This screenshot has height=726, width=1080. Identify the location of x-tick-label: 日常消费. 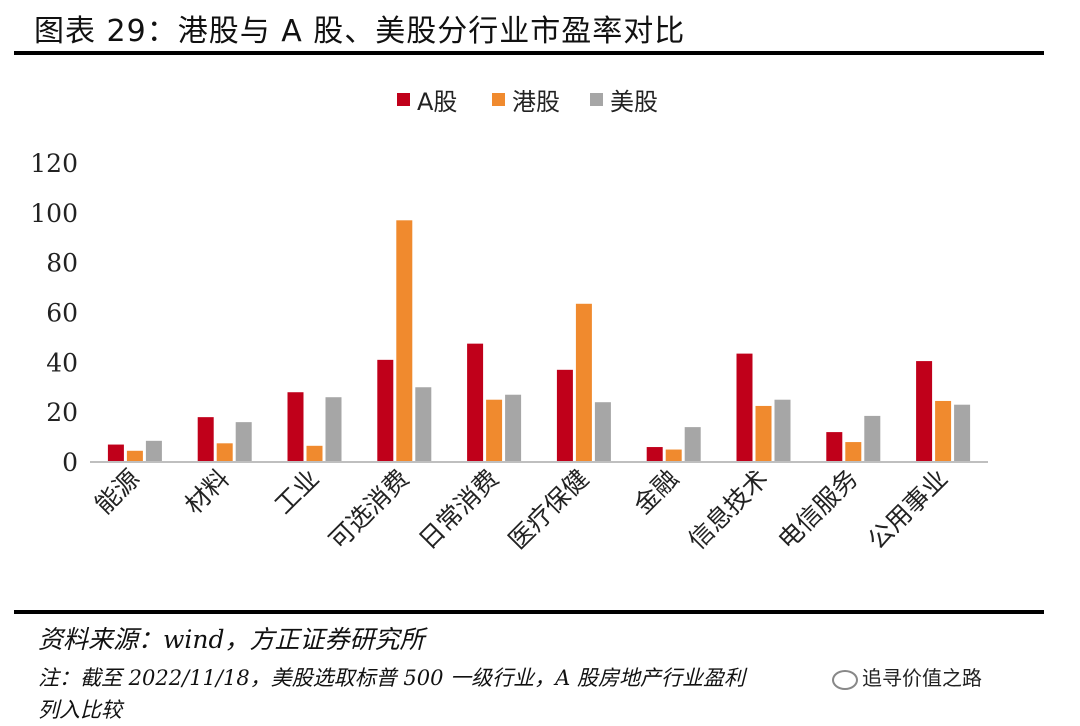
(458, 509).